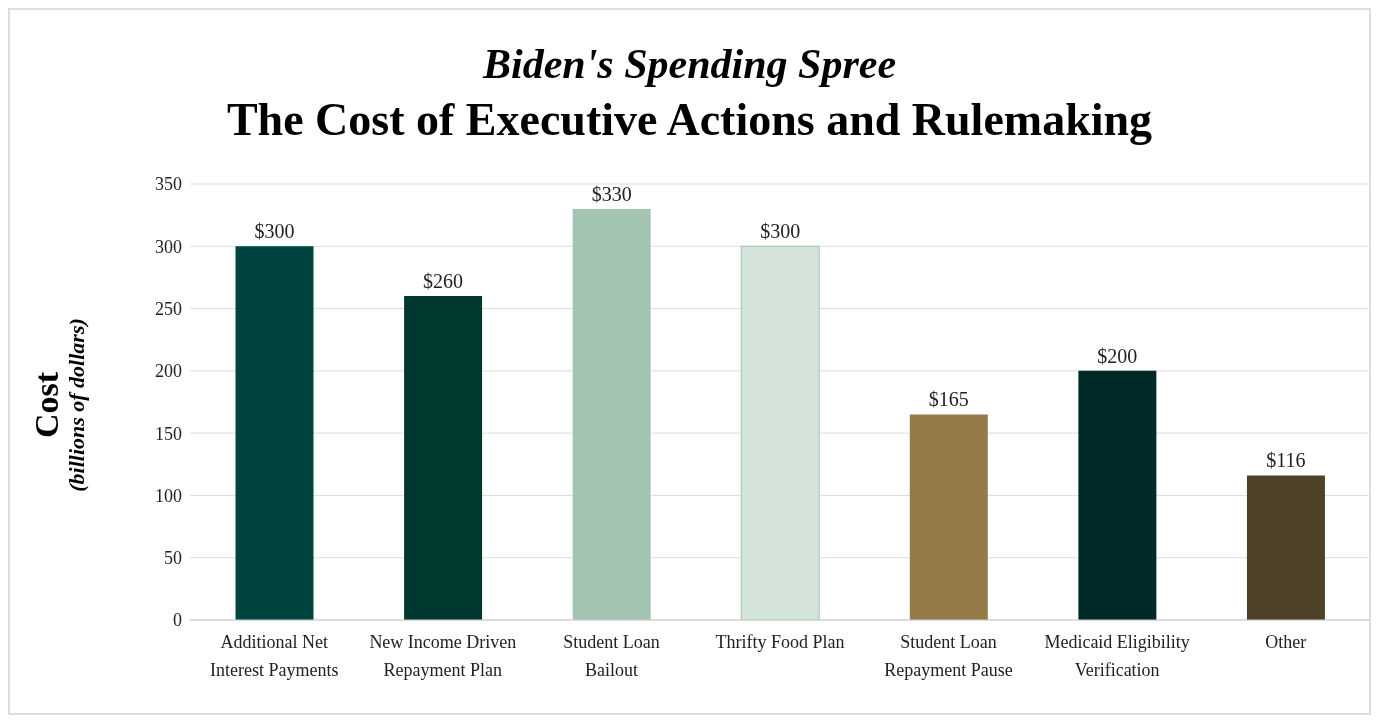 Image resolution: width=1379 pixels, height=723 pixels. What do you see at coordinates (168, 184) in the screenshot?
I see `y-tick-label: 350` at bounding box center [168, 184].